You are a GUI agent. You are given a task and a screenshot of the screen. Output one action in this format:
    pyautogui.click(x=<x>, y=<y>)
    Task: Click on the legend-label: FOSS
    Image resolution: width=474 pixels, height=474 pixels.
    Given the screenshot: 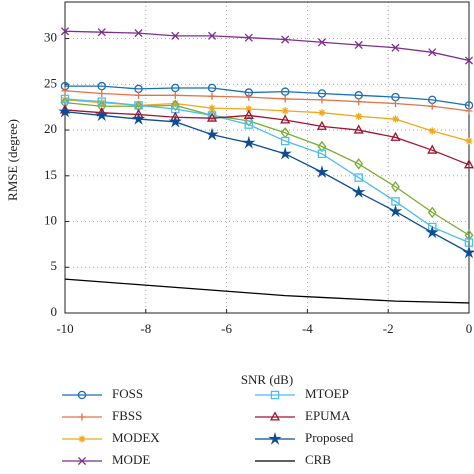 What is the action you would take?
    pyautogui.click(x=127, y=393)
    